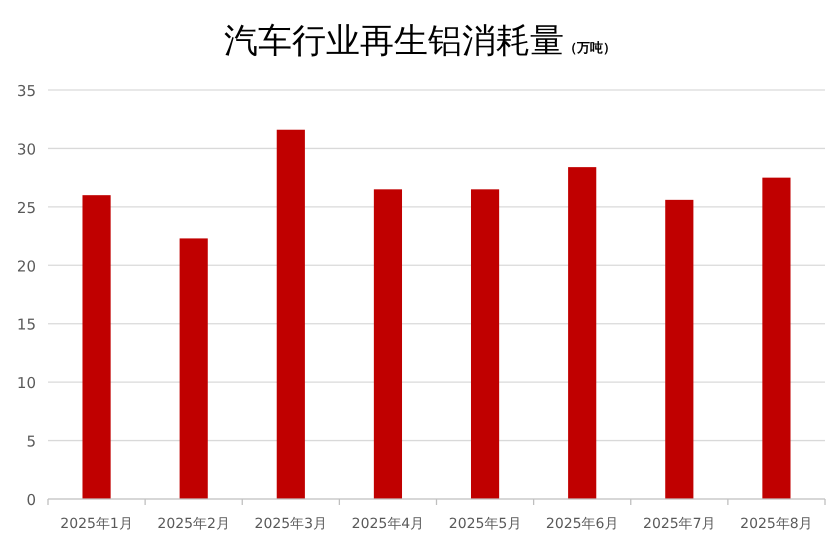 This screenshot has height=550, width=840. I want to click on x-tick-label: 2025年6月, so click(582, 524).